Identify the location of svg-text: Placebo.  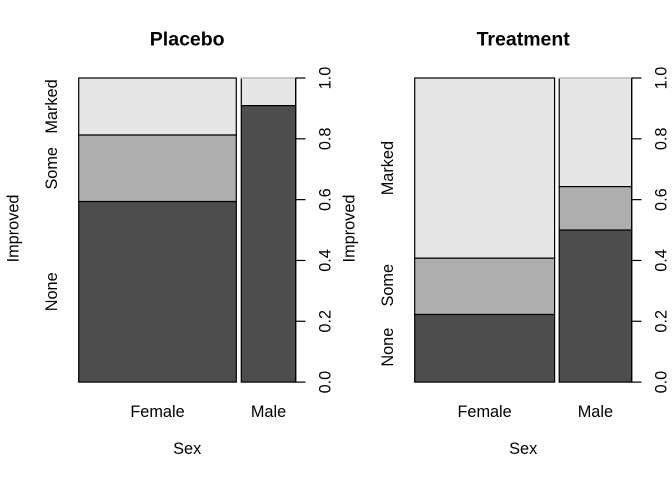
(187, 39).